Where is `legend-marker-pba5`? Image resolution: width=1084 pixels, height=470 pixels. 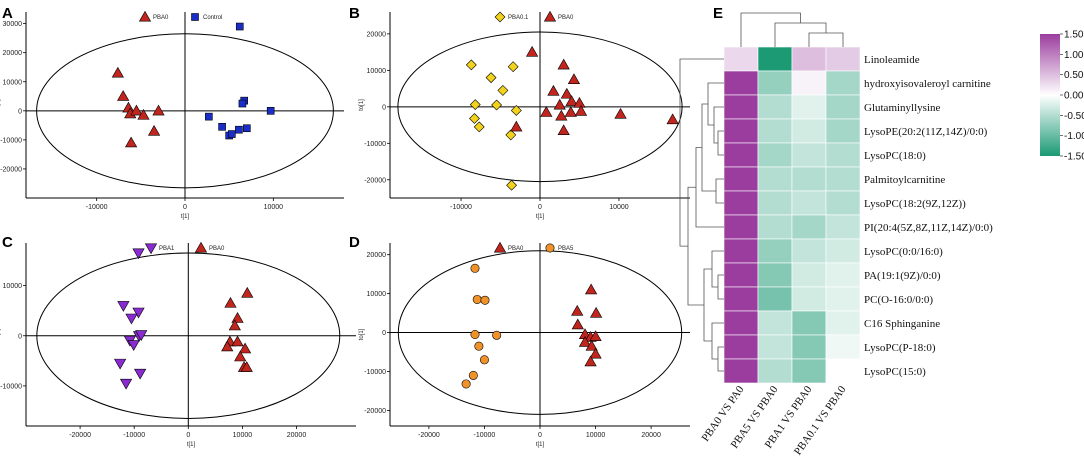
legend-marker-pba5 is located at coordinates (550, 248).